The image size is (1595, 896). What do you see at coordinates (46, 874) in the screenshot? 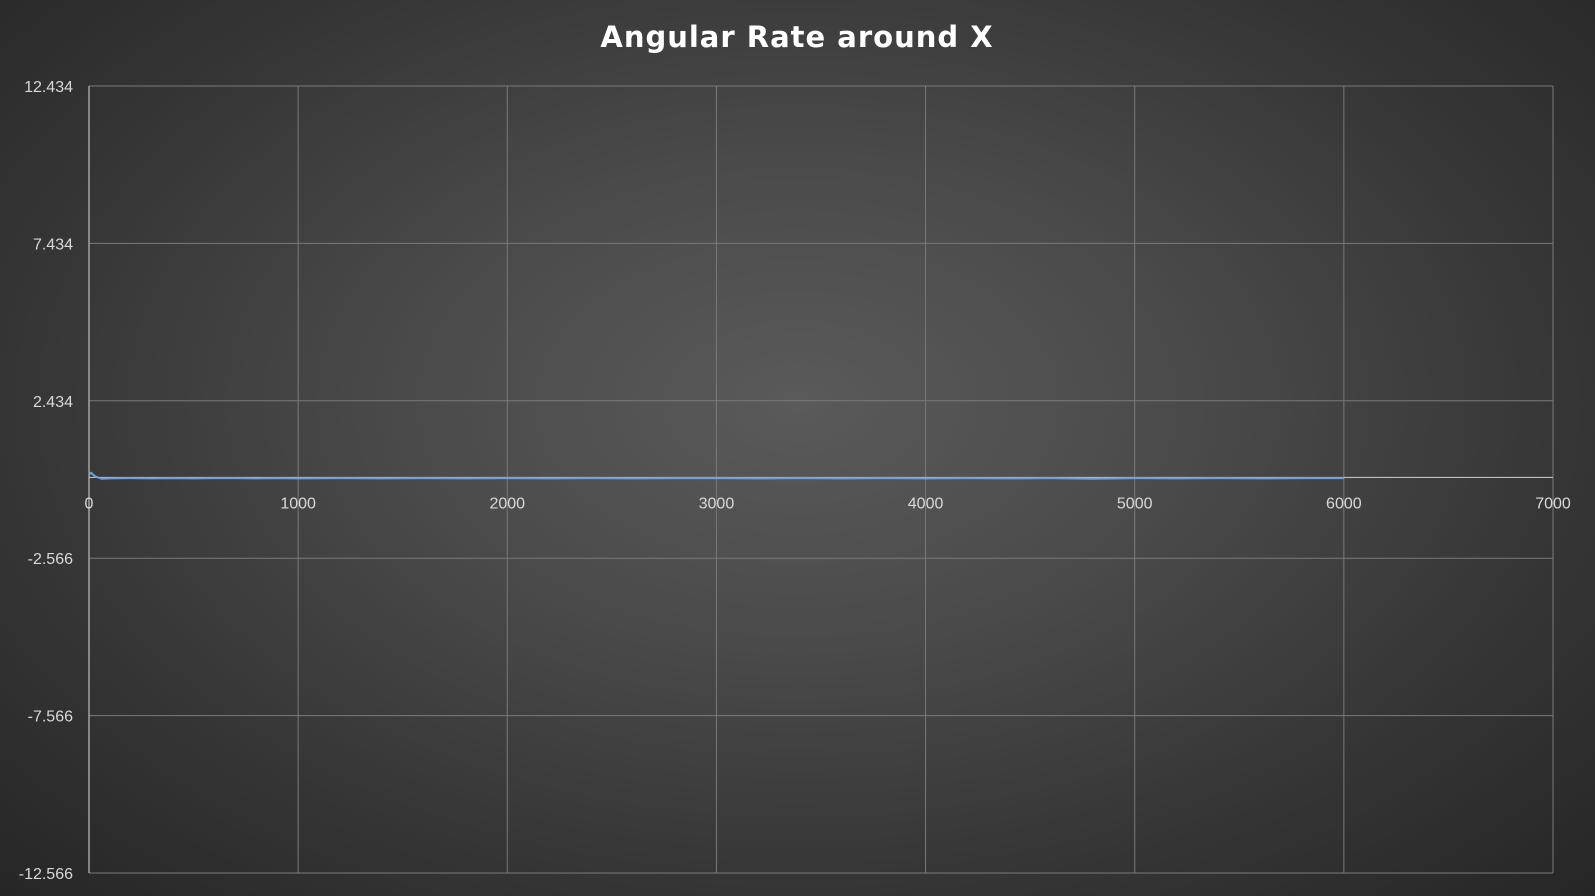
I see `y-tick-label: -12.566` at bounding box center [46, 874].